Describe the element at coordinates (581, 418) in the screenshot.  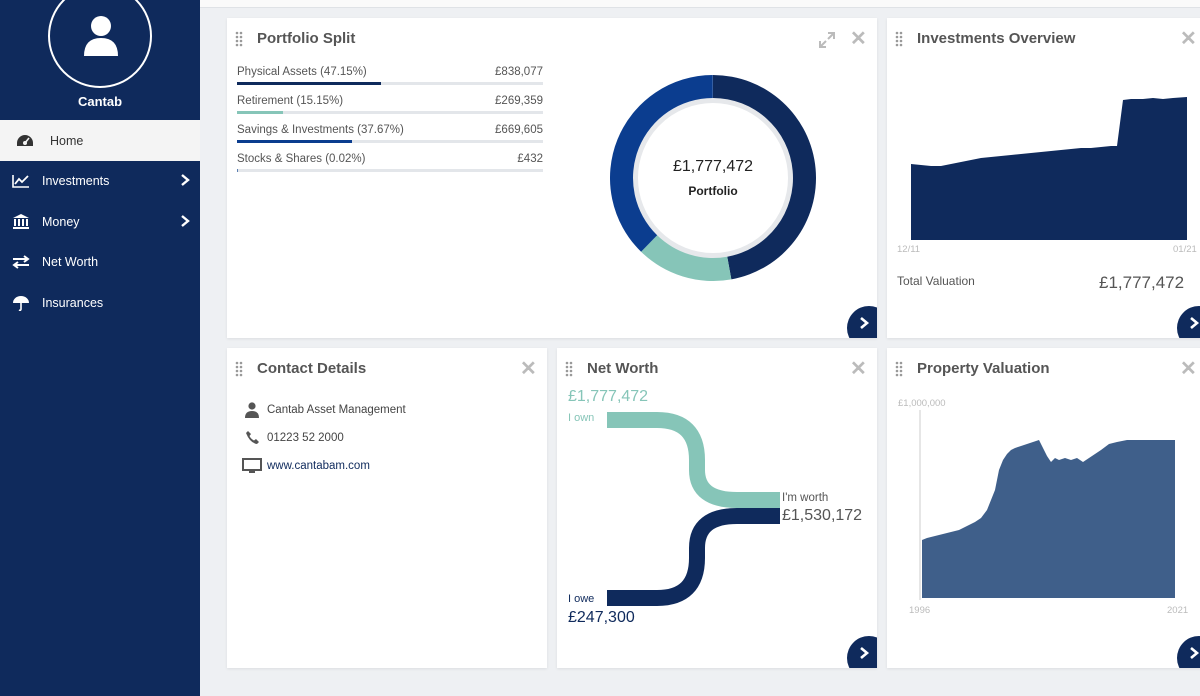
I see `own-label: I own` at that location.